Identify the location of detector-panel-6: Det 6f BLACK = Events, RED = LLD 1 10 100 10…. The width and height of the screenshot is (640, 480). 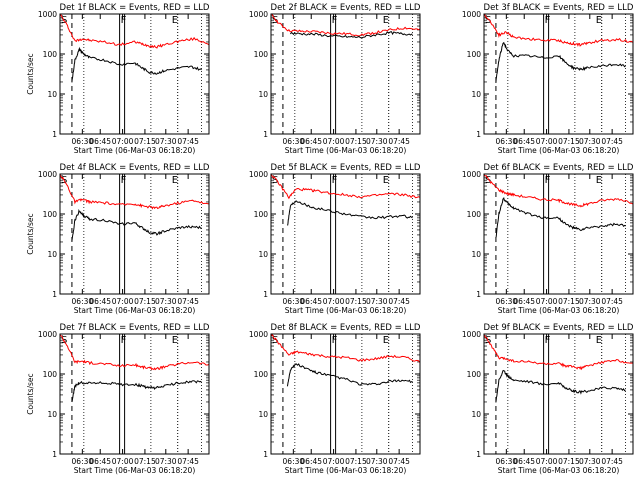
(548, 239).